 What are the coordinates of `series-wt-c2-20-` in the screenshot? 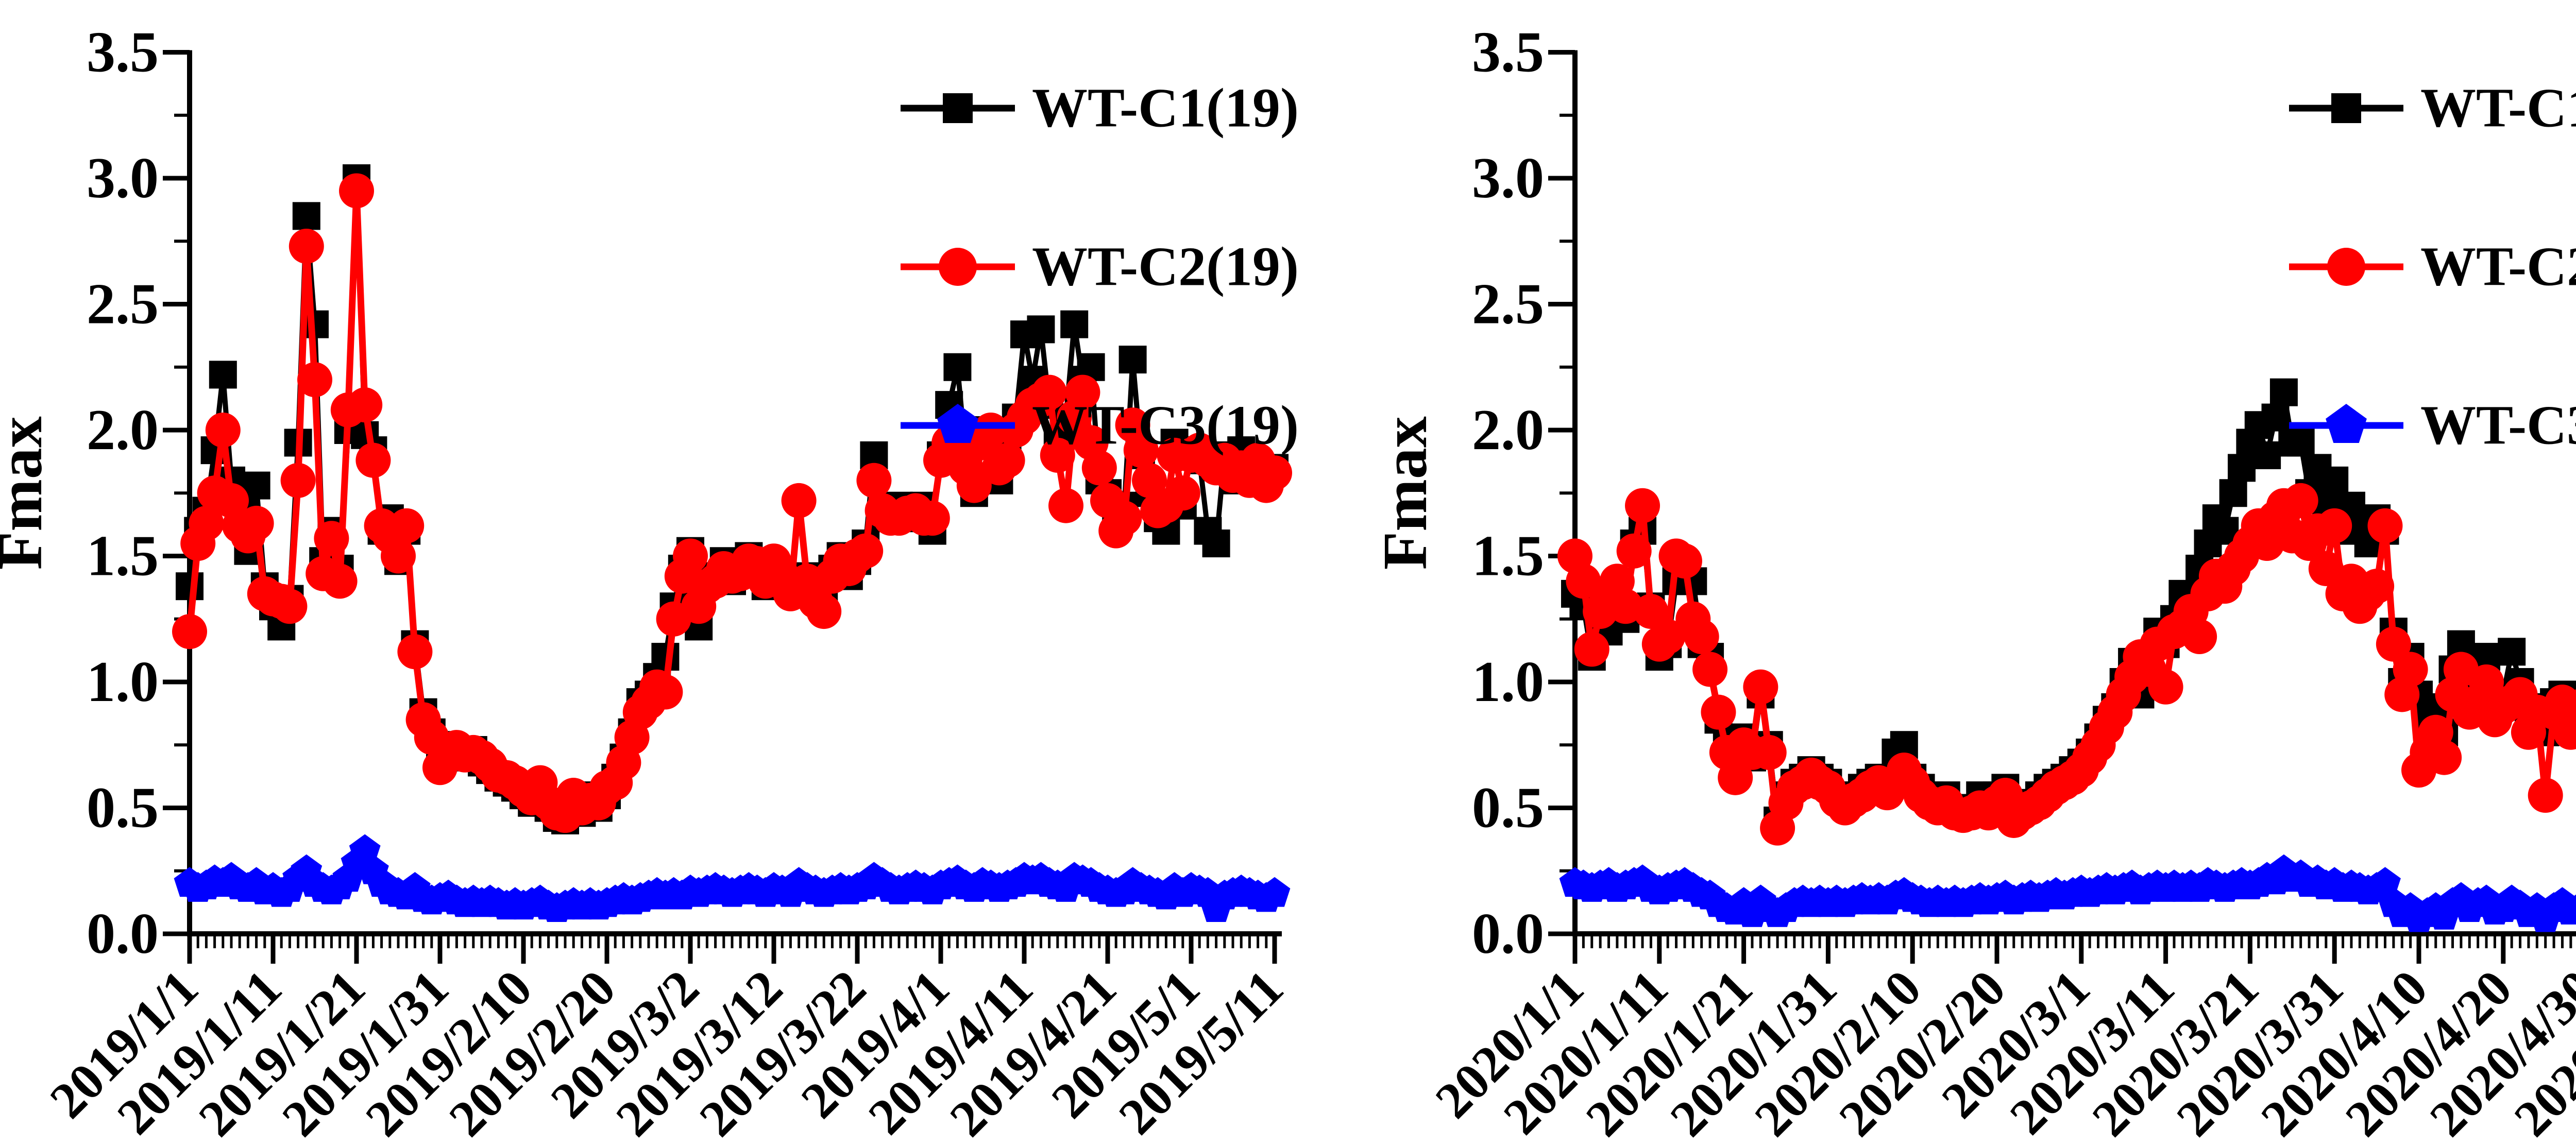 It's located at (2066, 664).